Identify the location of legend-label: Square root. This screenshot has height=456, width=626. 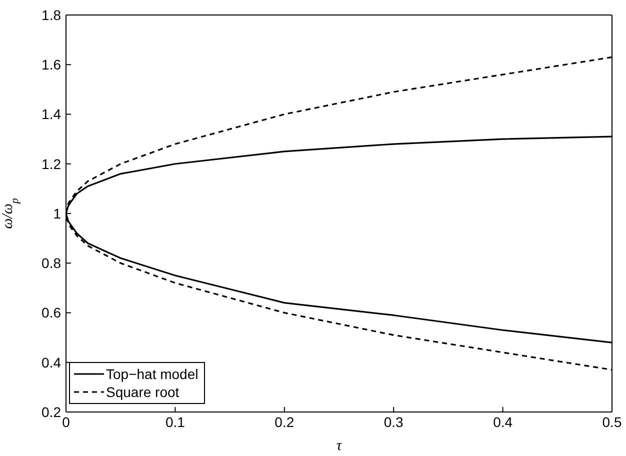
(143, 392).